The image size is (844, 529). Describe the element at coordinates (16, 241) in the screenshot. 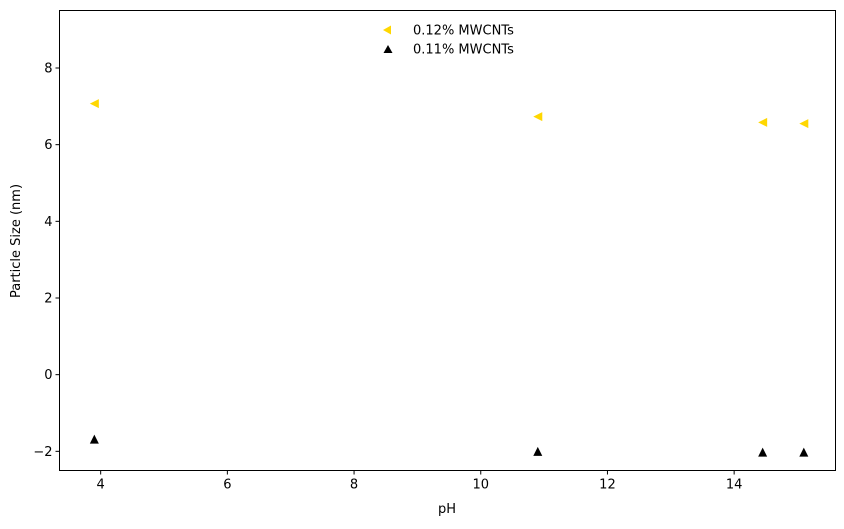

I see `y-axis-label: Particle Size (nm)` at that location.